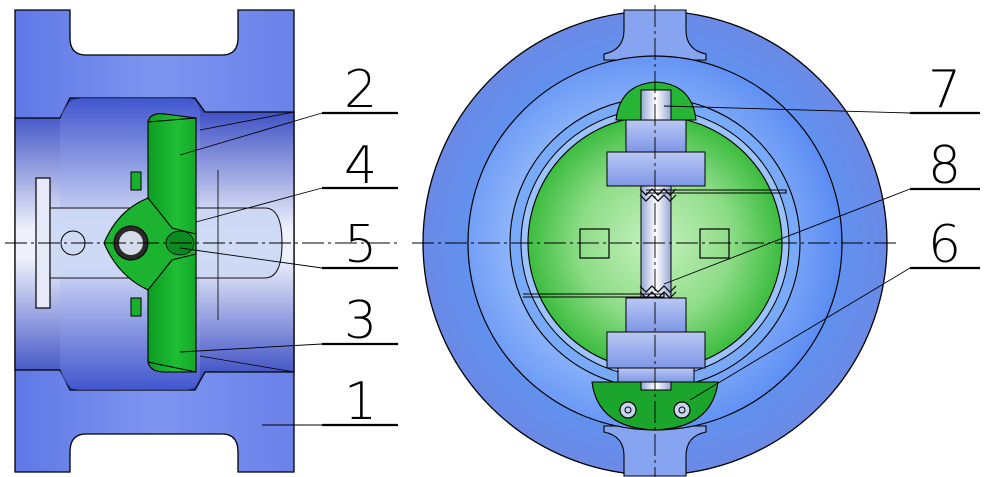  Describe the element at coordinates (360, 321) in the screenshot. I see `callout-3: 3` at that location.